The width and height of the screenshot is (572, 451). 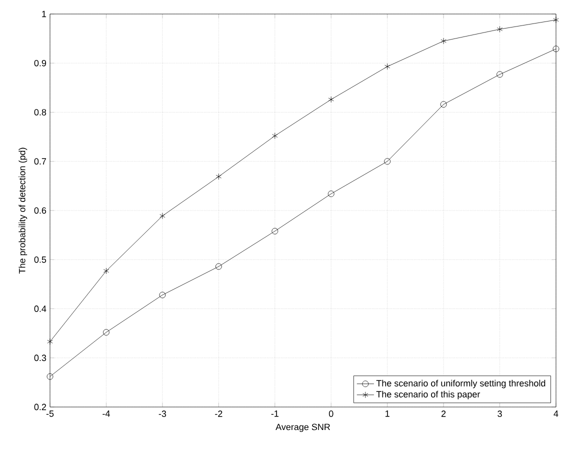 I want to click on y-tick-label: 0.8, so click(x=40, y=112).